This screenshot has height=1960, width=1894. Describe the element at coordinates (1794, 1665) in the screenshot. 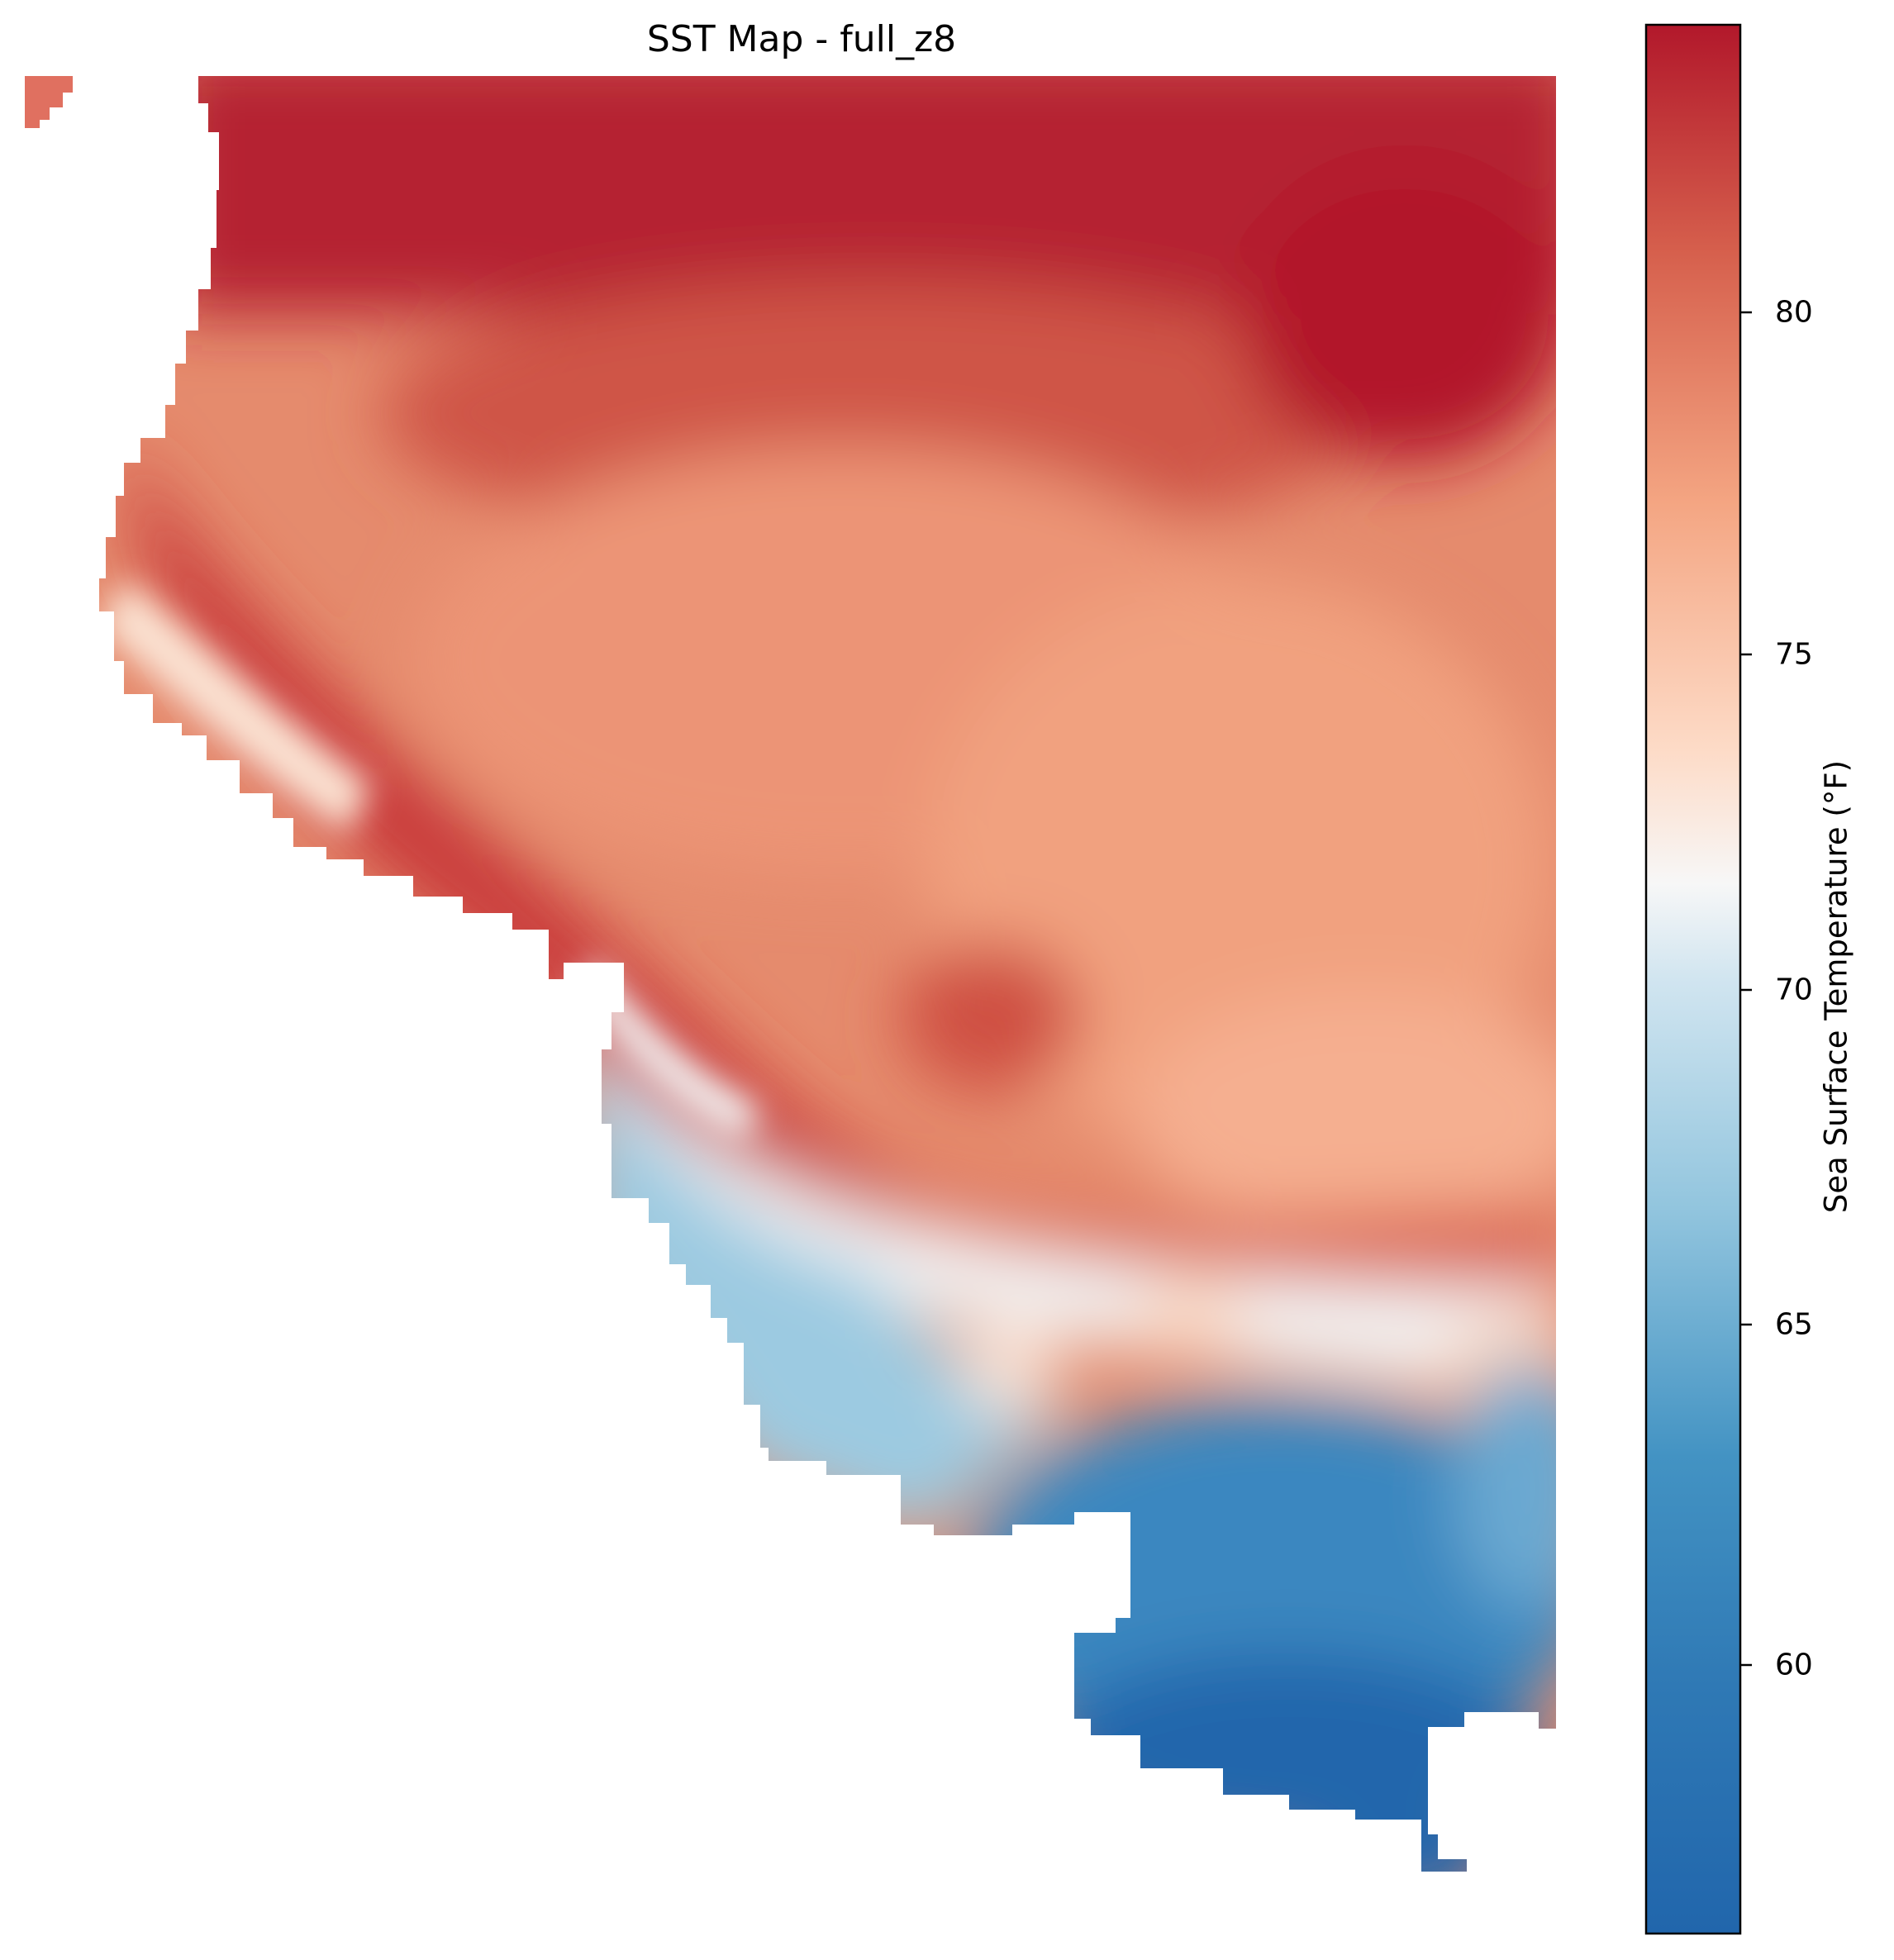

I see `colorbar-tick-label-60: 60` at that location.